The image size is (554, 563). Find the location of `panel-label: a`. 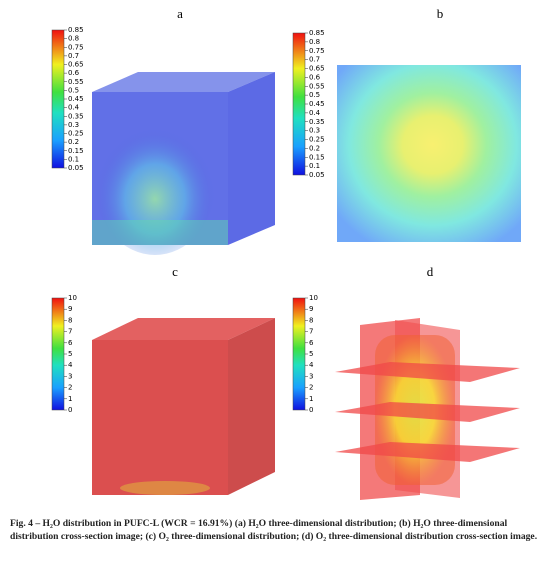

panel-label: a is located at coordinates (180, 13).